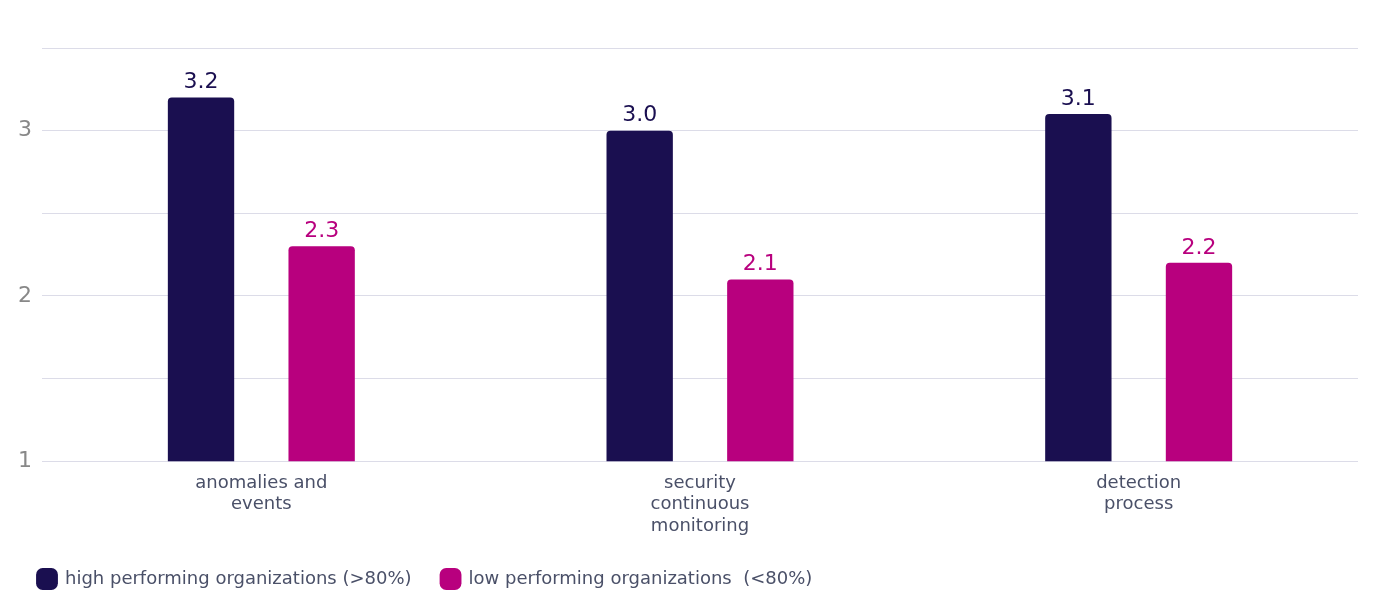 This screenshot has height=606, width=1377. I want to click on x-tick-label: detection process, so click(1139, 492).